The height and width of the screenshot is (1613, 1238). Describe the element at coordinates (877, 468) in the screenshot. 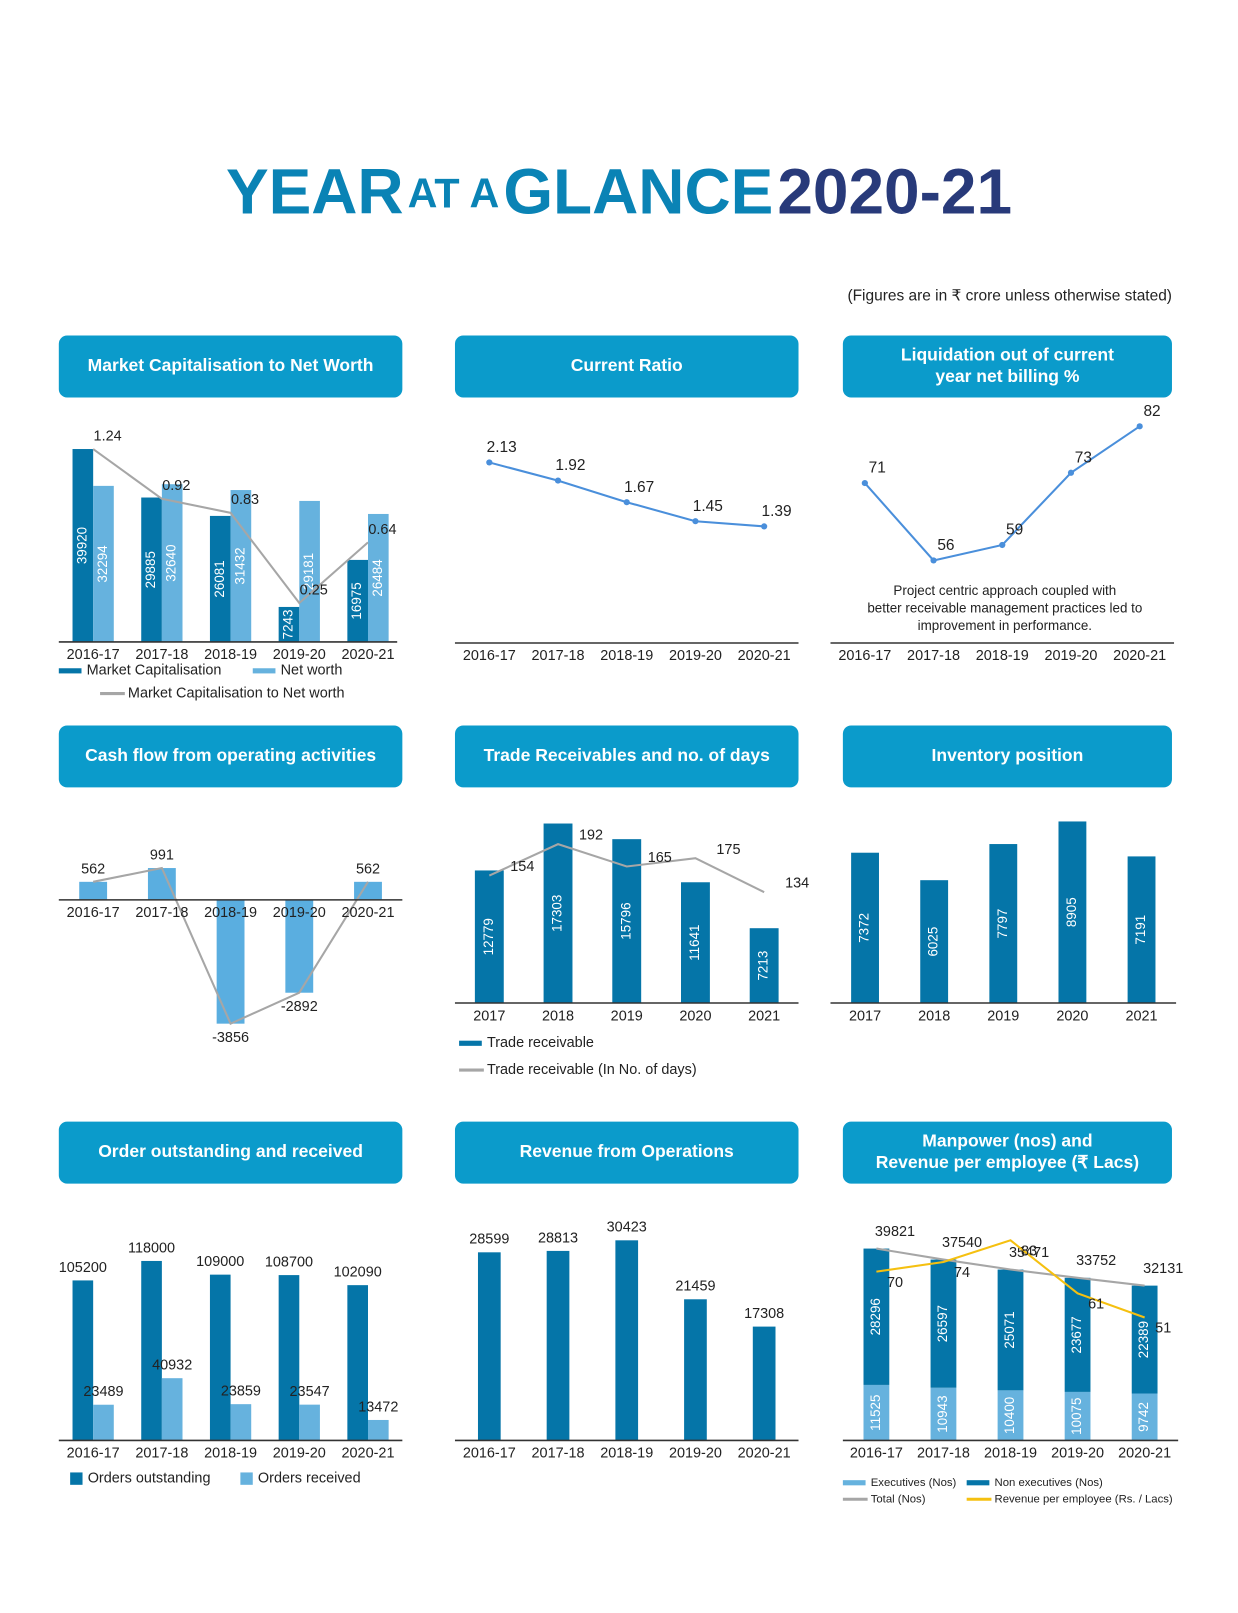

I see `point-label: 71` at that location.